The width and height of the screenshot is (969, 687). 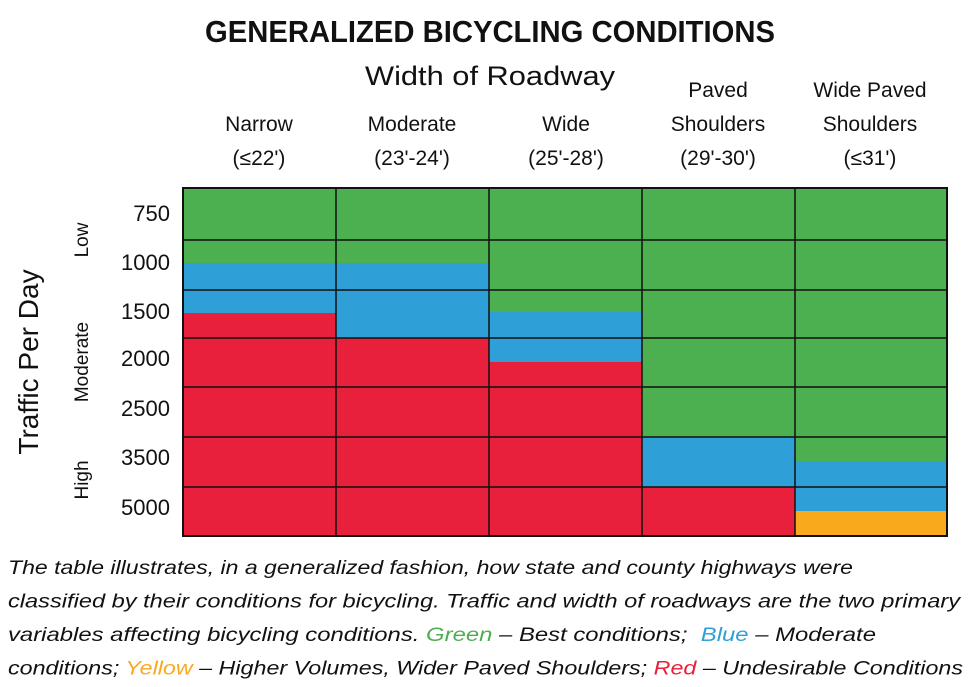 What do you see at coordinates (82, 239) in the screenshot?
I see `row-group: Low` at bounding box center [82, 239].